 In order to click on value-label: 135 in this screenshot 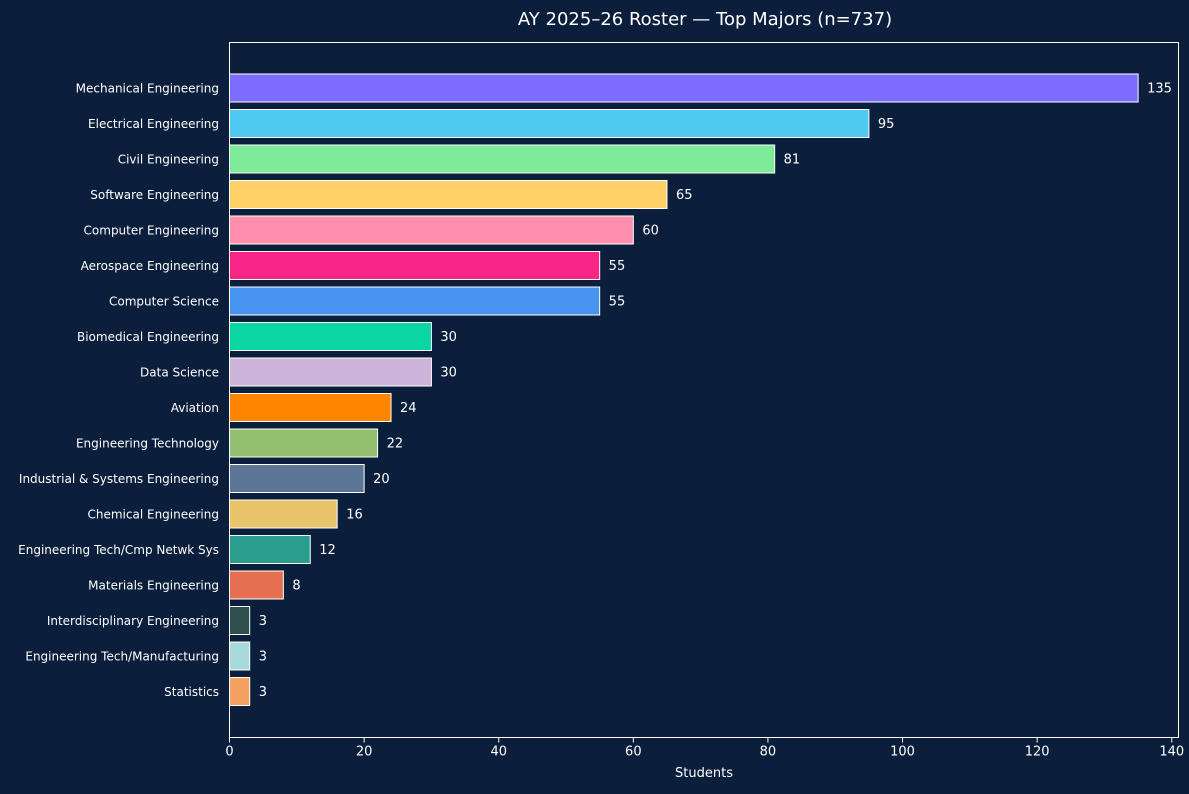, I will do `click(1159, 89)`.